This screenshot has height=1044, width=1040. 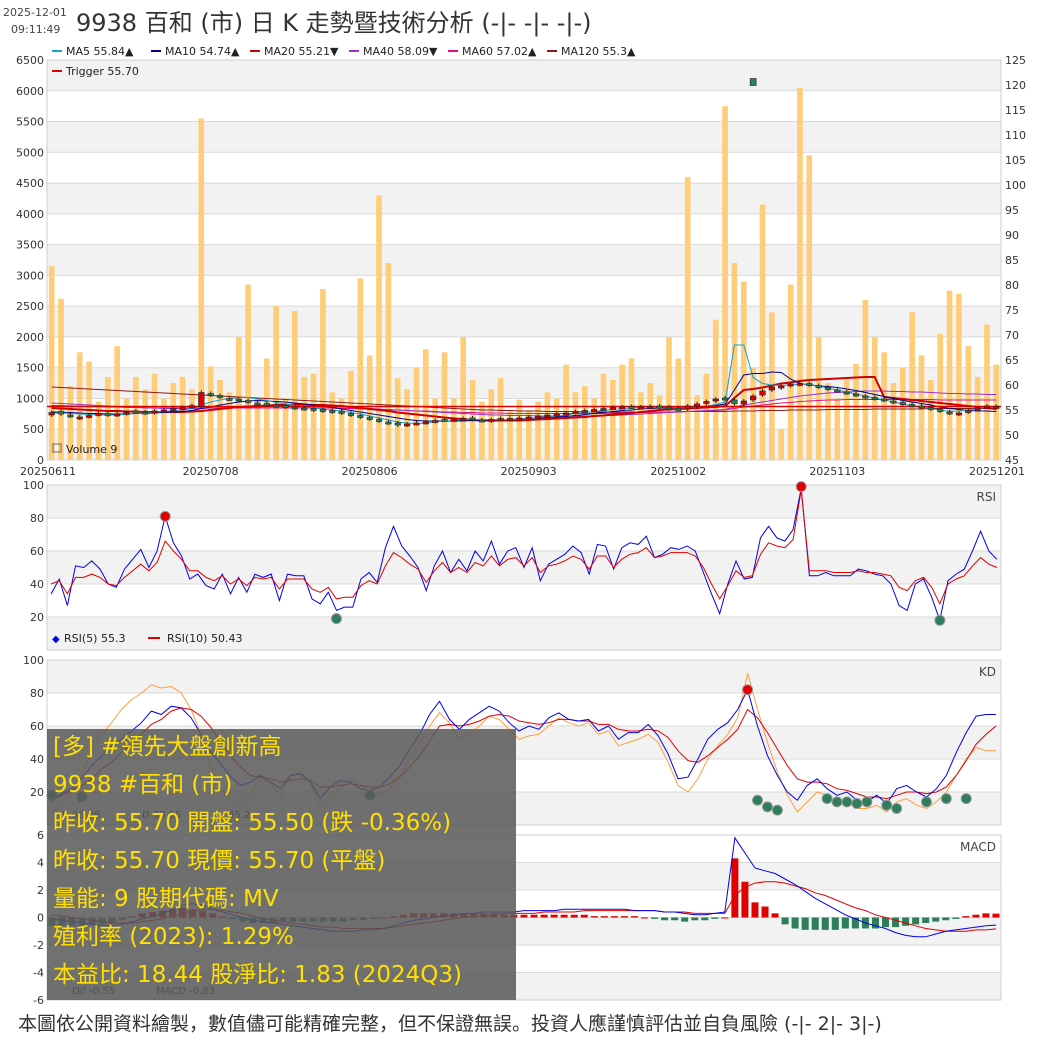 I want to click on overlay-pe: 本益比: 18.44 股淨比: 1.83 (2024Q3), so click(x=258, y=975).